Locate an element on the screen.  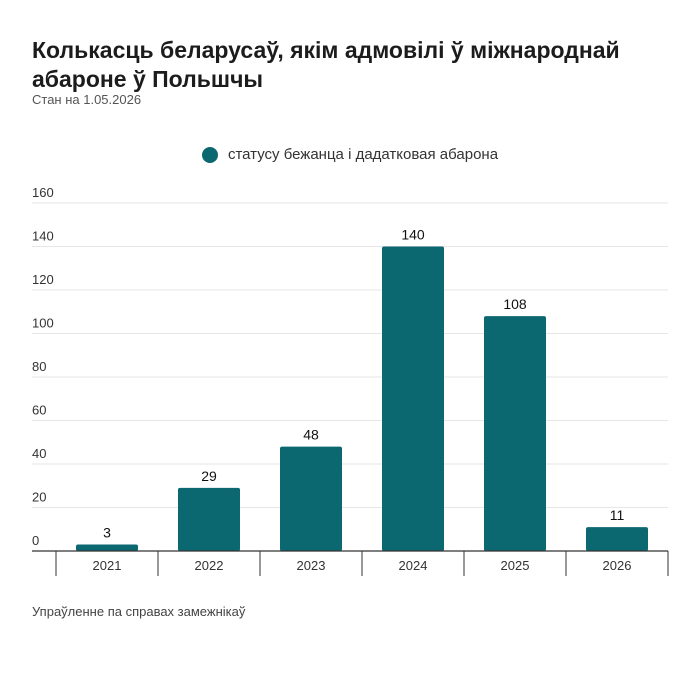
y-tick-label: 160 is located at coordinates (43, 192).